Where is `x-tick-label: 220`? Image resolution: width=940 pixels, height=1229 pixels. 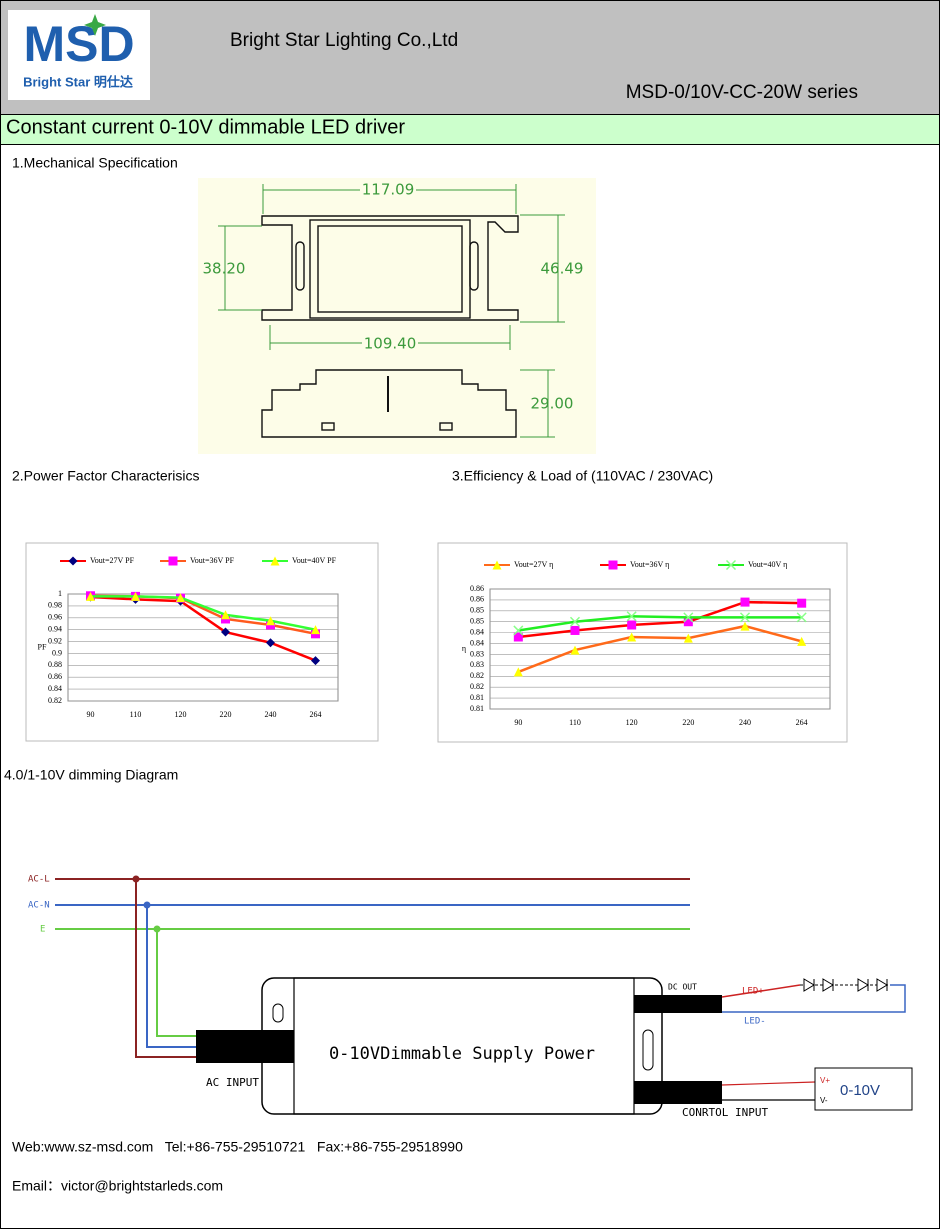
x-tick-label: 220 is located at coordinates (226, 714).